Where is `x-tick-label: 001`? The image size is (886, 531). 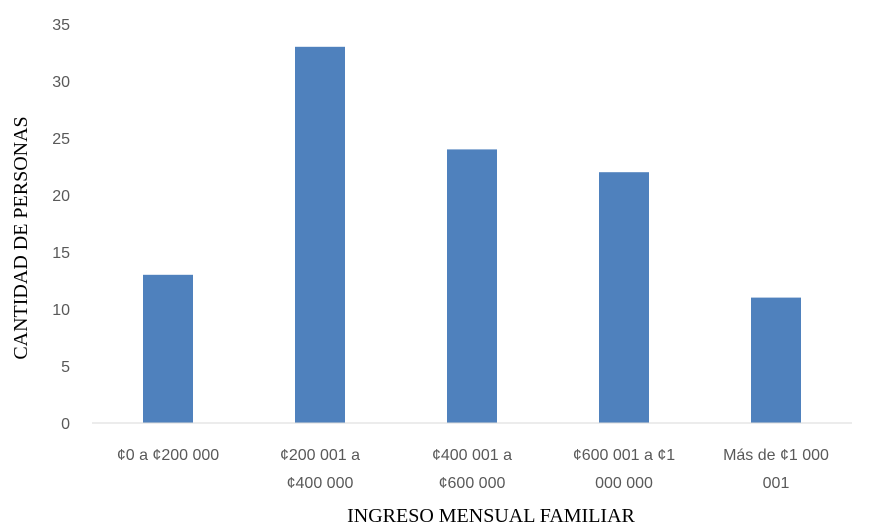
x-tick-label: 001 is located at coordinates (776, 483).